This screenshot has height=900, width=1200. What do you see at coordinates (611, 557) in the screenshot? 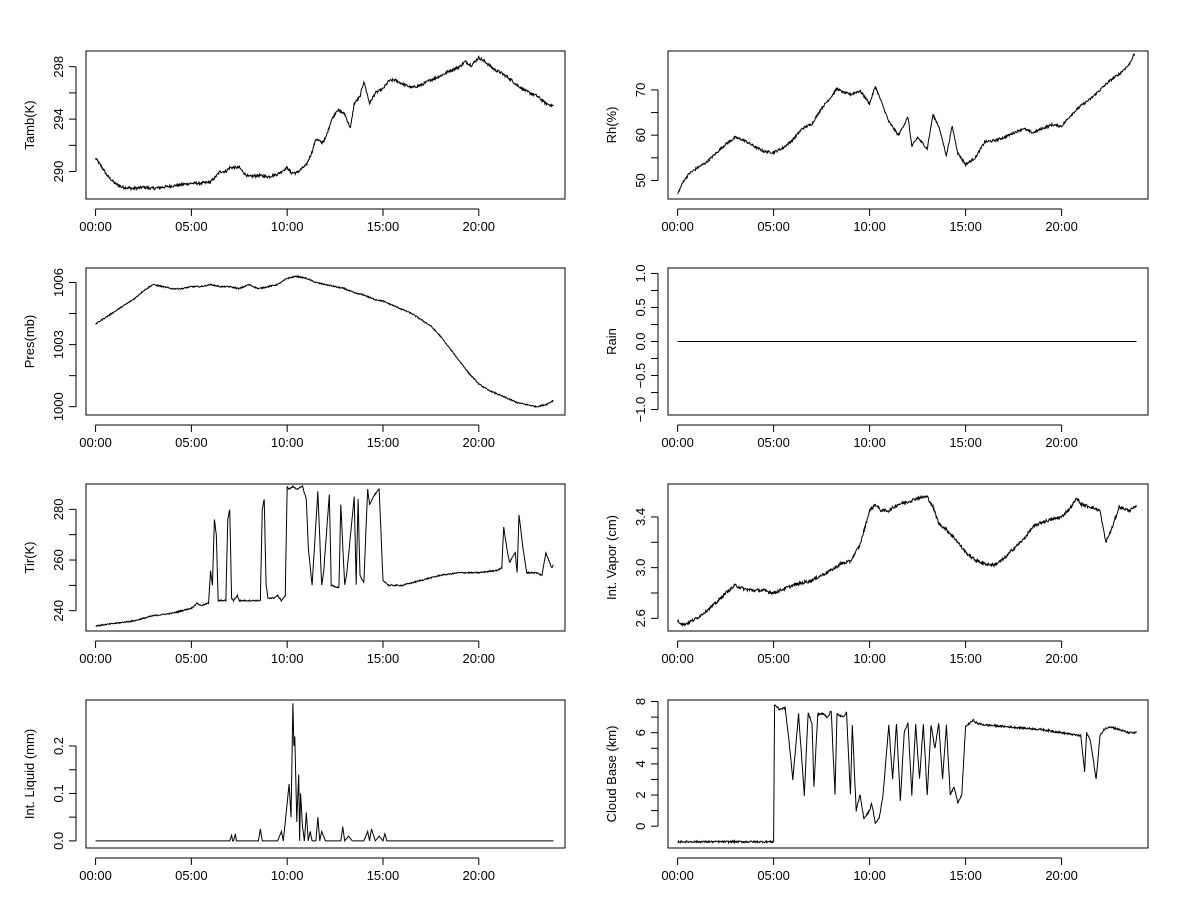
I see `y-axis-label: Int. Vapor (cm)` at bounding box center [611, 557].